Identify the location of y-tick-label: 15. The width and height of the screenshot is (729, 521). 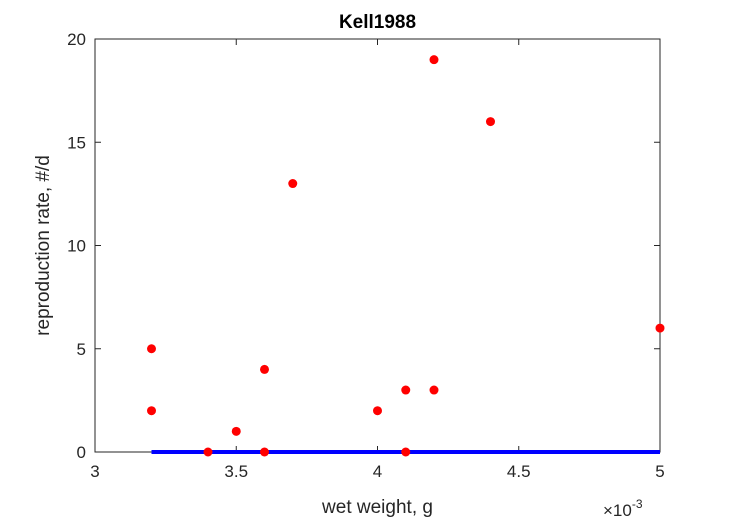
(76, 142).